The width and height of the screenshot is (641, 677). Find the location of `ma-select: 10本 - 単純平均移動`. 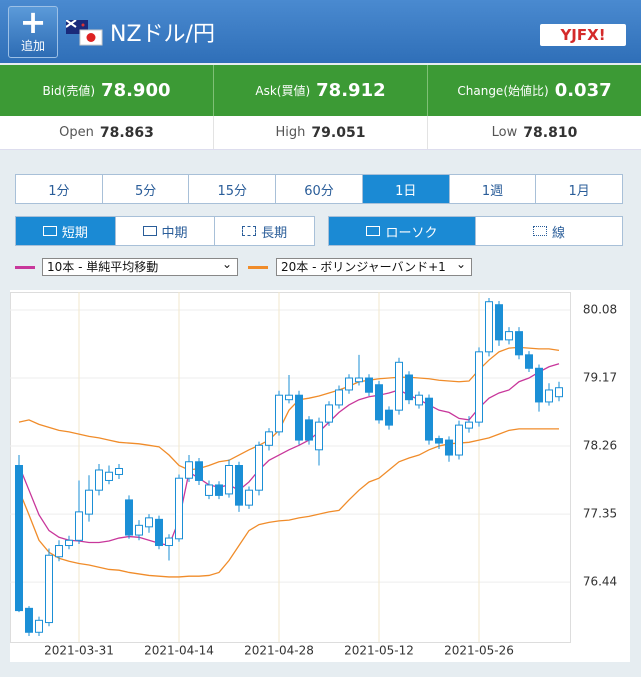

ma-select: 10本 - 単純平均移動 is located at coordinates (140, 266).